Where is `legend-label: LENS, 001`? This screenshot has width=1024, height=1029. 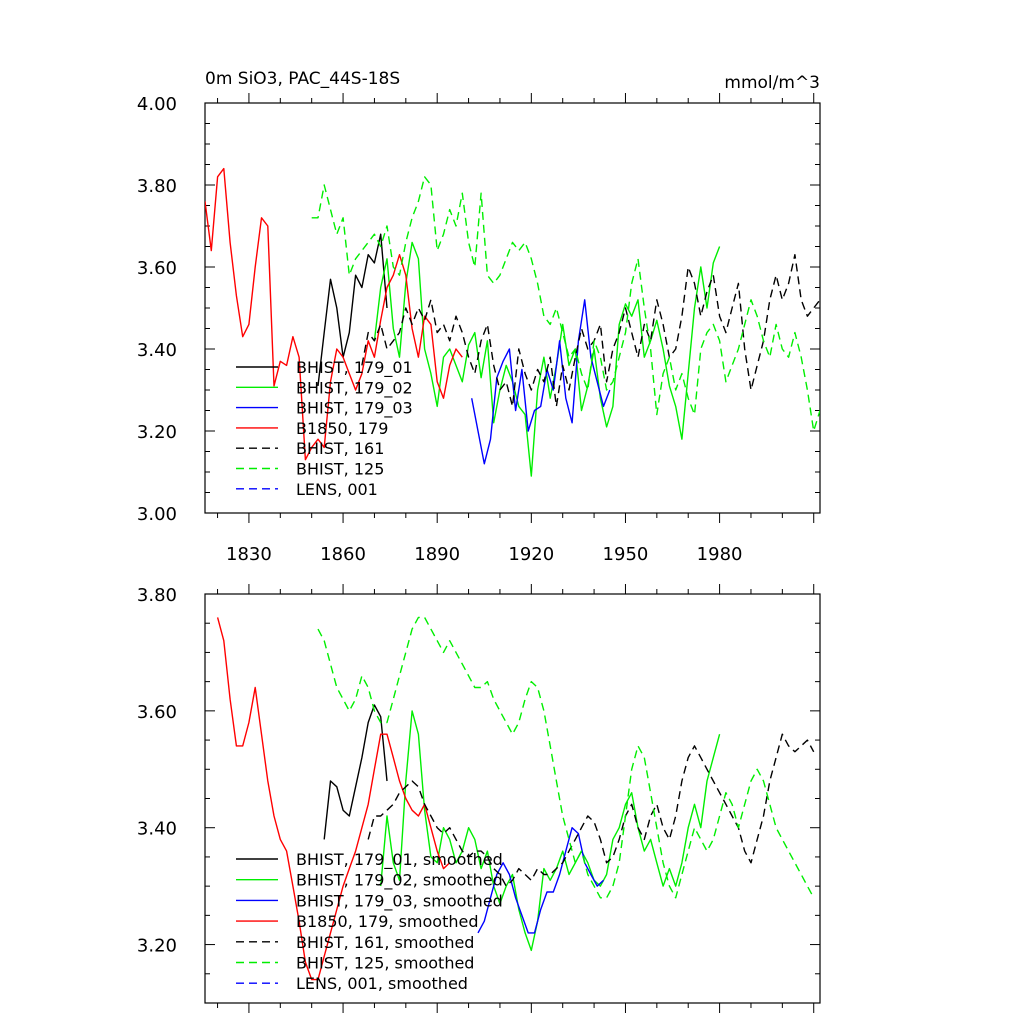
legend-label: LENS, 001 is located at coordinates (337, 489).